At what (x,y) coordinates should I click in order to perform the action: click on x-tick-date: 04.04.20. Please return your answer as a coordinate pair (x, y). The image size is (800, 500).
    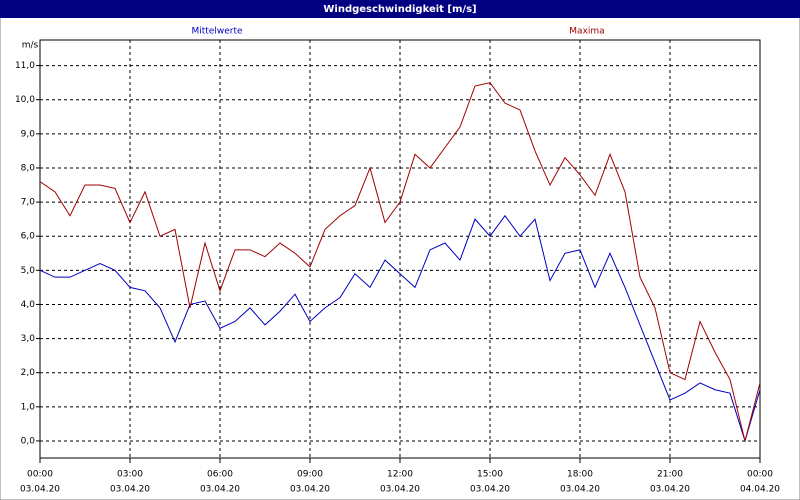
    Looking at the image, I should click on (760, 490).